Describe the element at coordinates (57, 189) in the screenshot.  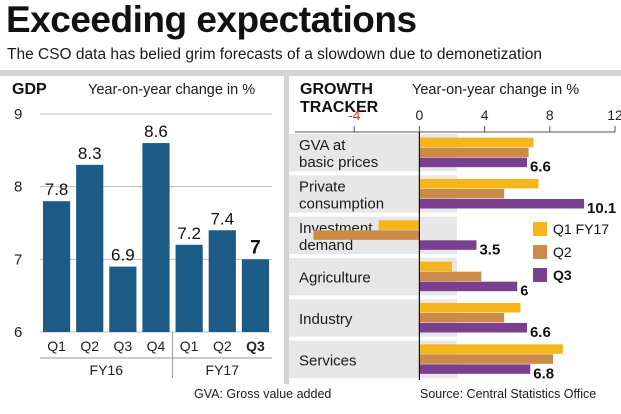
I see `gdp-data-label: 7.8` at that location.